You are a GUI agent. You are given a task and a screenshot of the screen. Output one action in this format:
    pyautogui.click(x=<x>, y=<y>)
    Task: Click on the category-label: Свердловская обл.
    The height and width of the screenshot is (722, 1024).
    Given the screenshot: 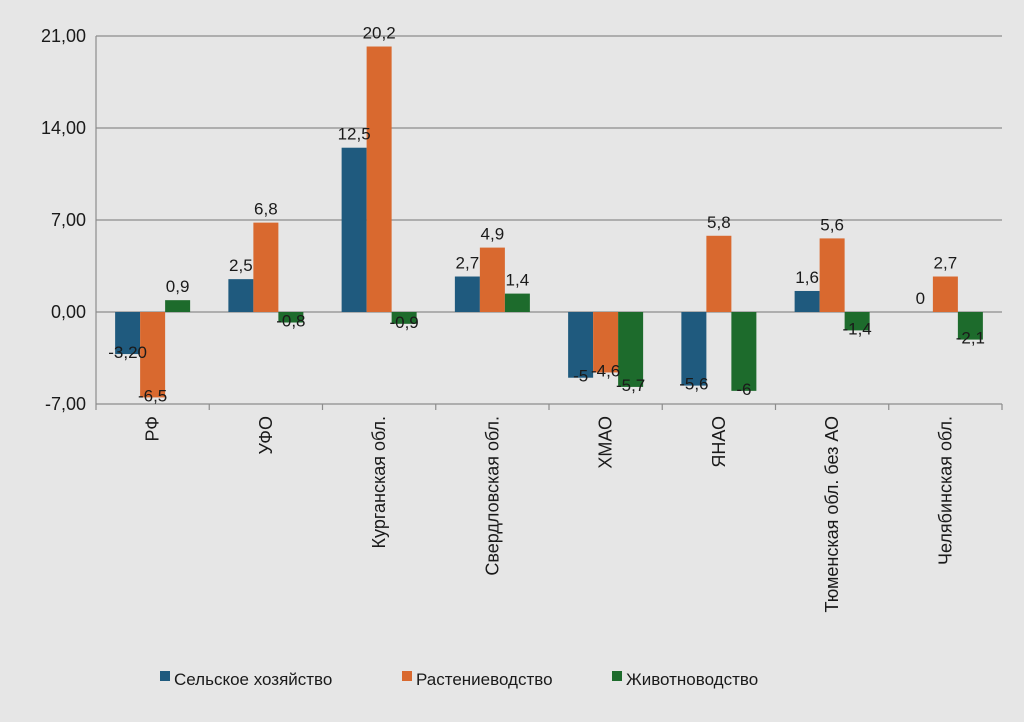 What is the action you would take?
    pyautogui.click(x=492, y=496)
    